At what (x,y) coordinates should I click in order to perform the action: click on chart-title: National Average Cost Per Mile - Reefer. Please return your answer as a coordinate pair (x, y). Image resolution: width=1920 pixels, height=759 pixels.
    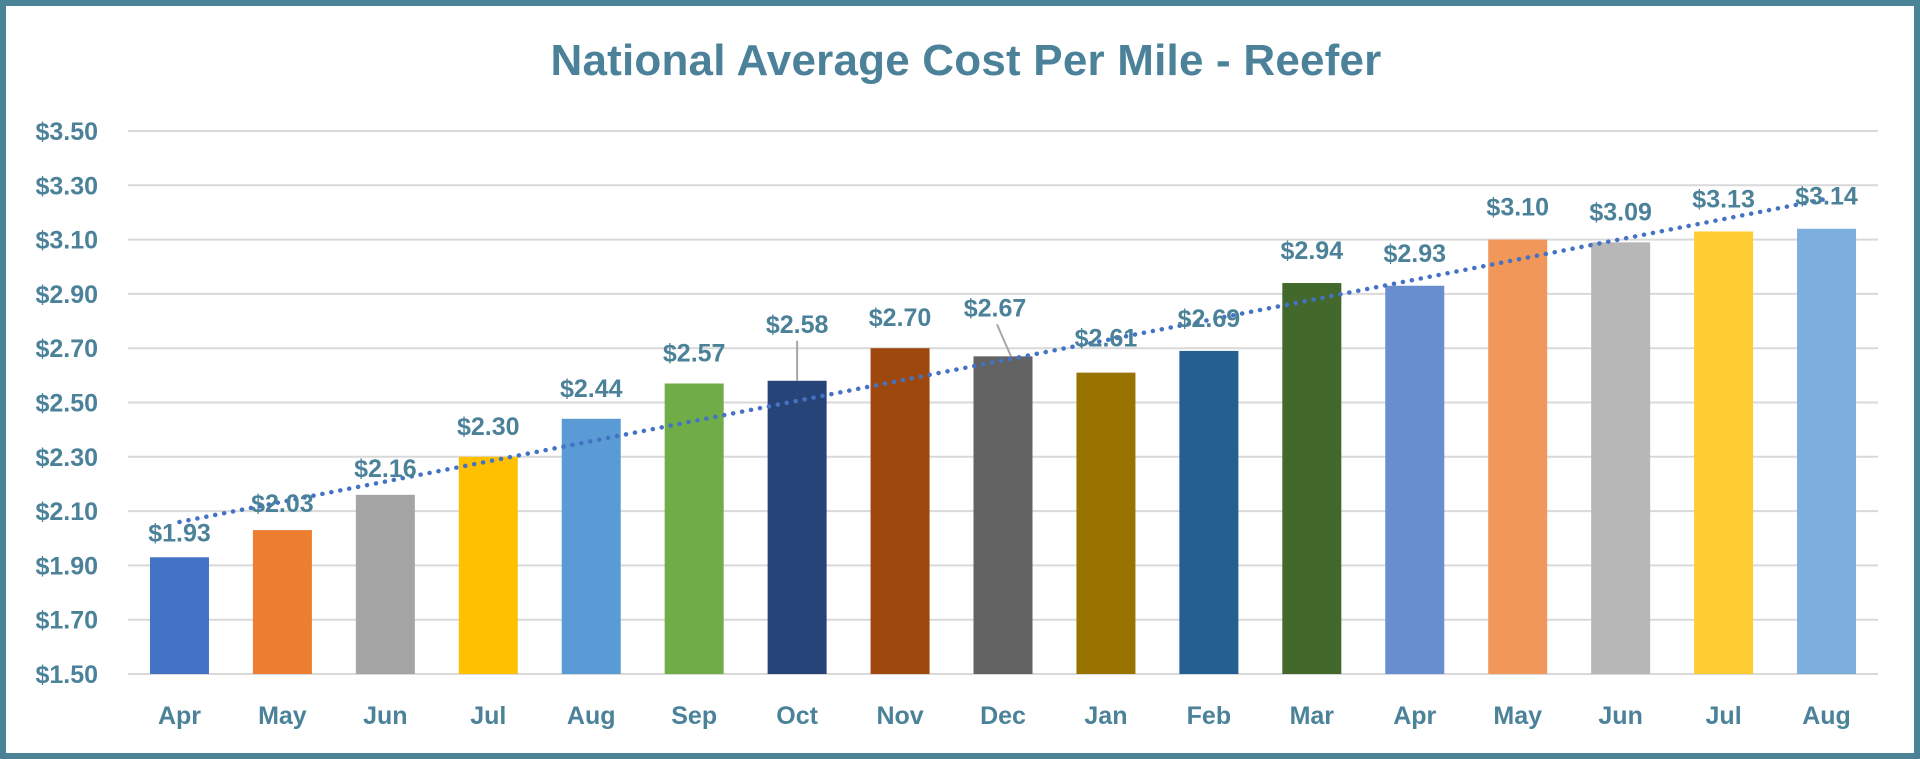
    Looking at the image, I should click on (966, 60).